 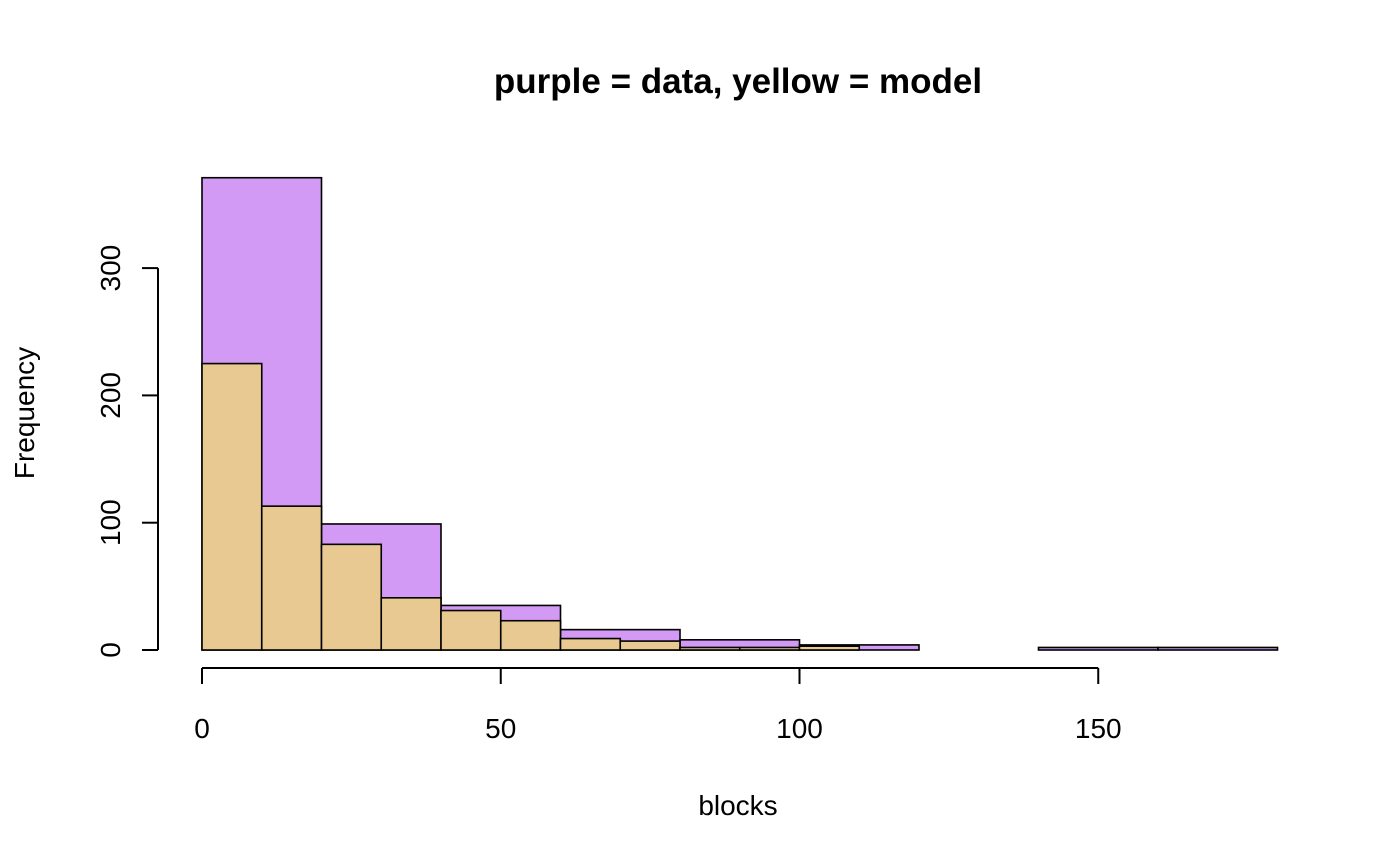 What do you see at coordinates (110, 522) in the screenshot?
I see `y-tick-label-100: 100` at bounding box center [110, 522].